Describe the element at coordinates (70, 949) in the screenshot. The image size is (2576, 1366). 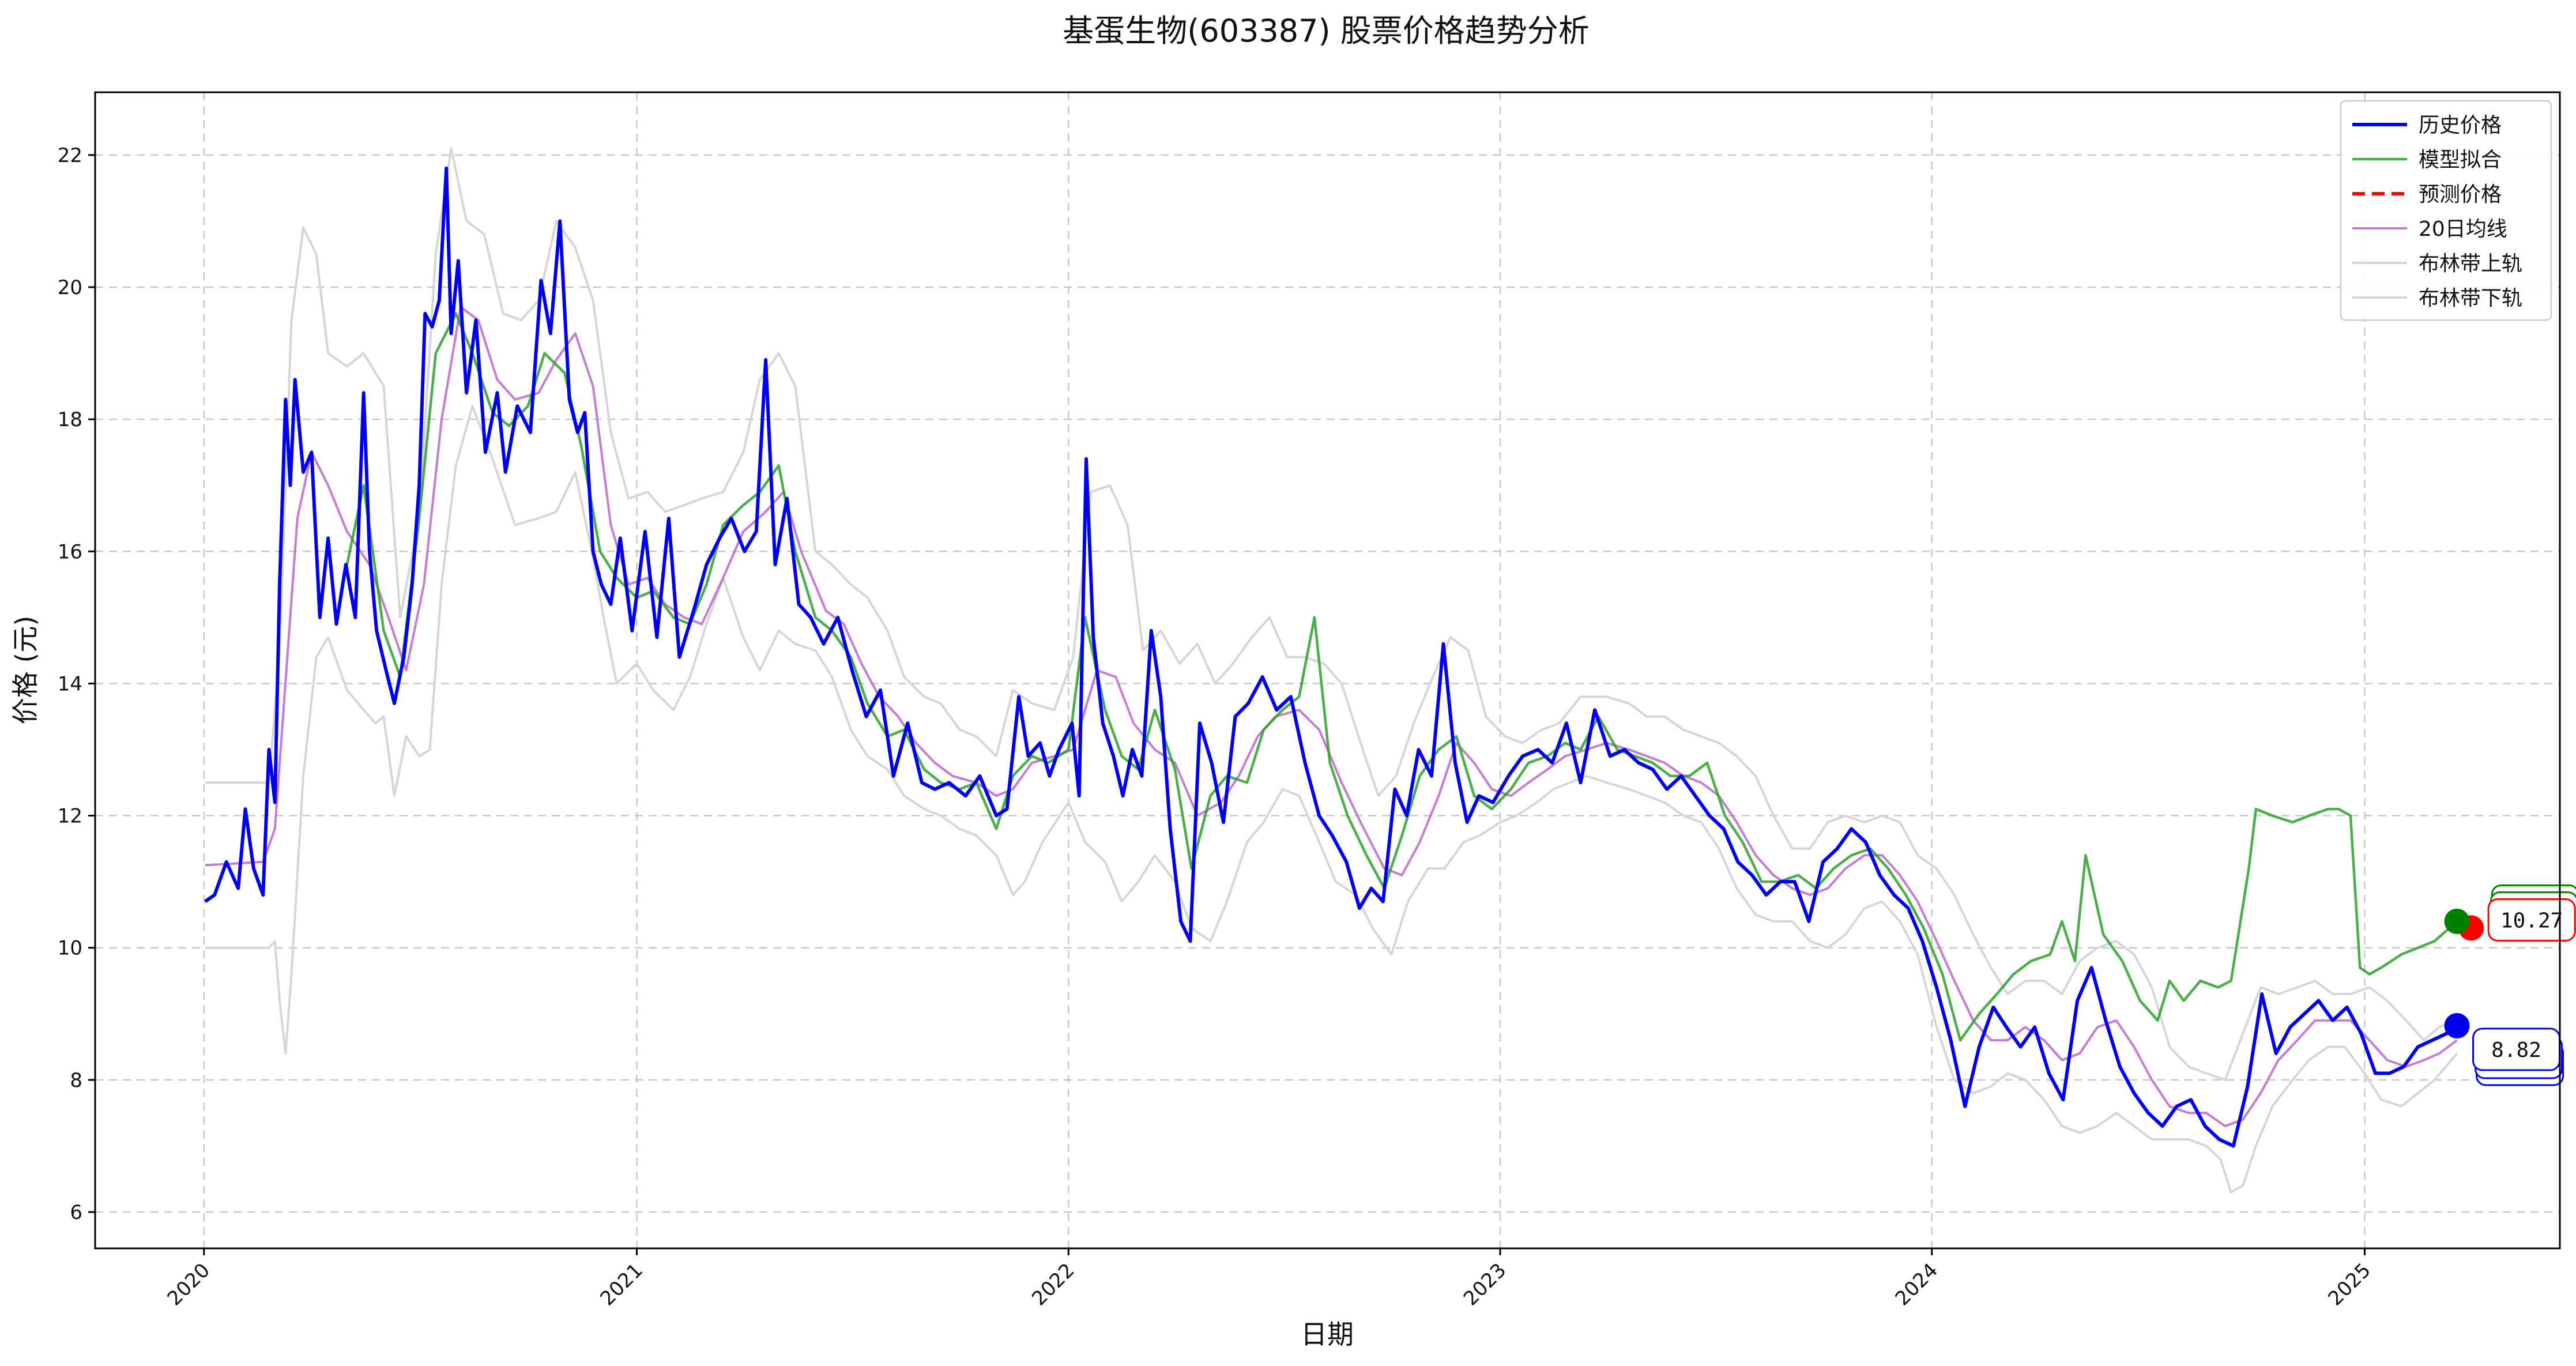
I see `y-tick-label: 10` at that location.